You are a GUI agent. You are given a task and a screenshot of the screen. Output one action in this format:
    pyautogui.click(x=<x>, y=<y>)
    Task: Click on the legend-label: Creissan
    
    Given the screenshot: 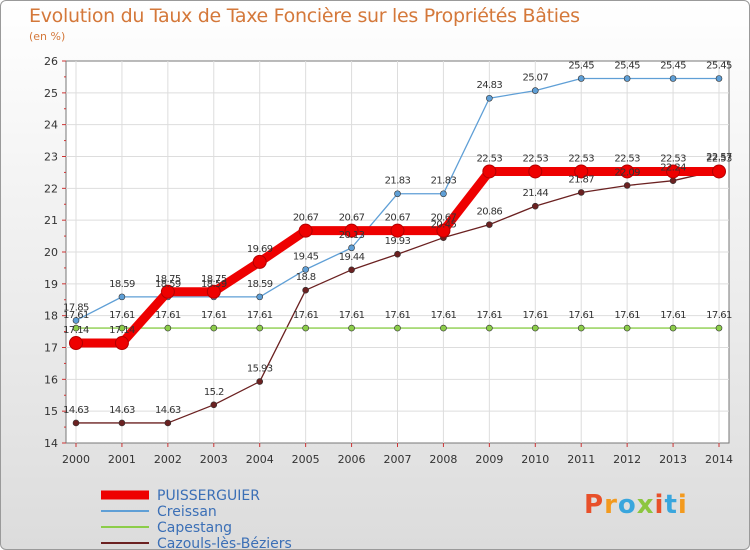 What is the action you would take?
    pyautogui.click(x=187, y=512)
    